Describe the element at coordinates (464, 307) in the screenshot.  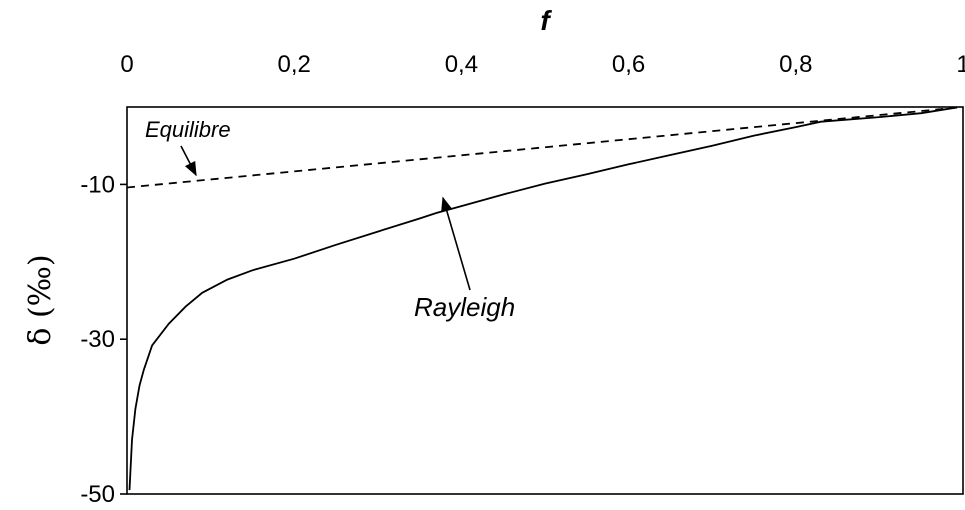
I see `annotation-rayleigh: Rayleigh` at that location.